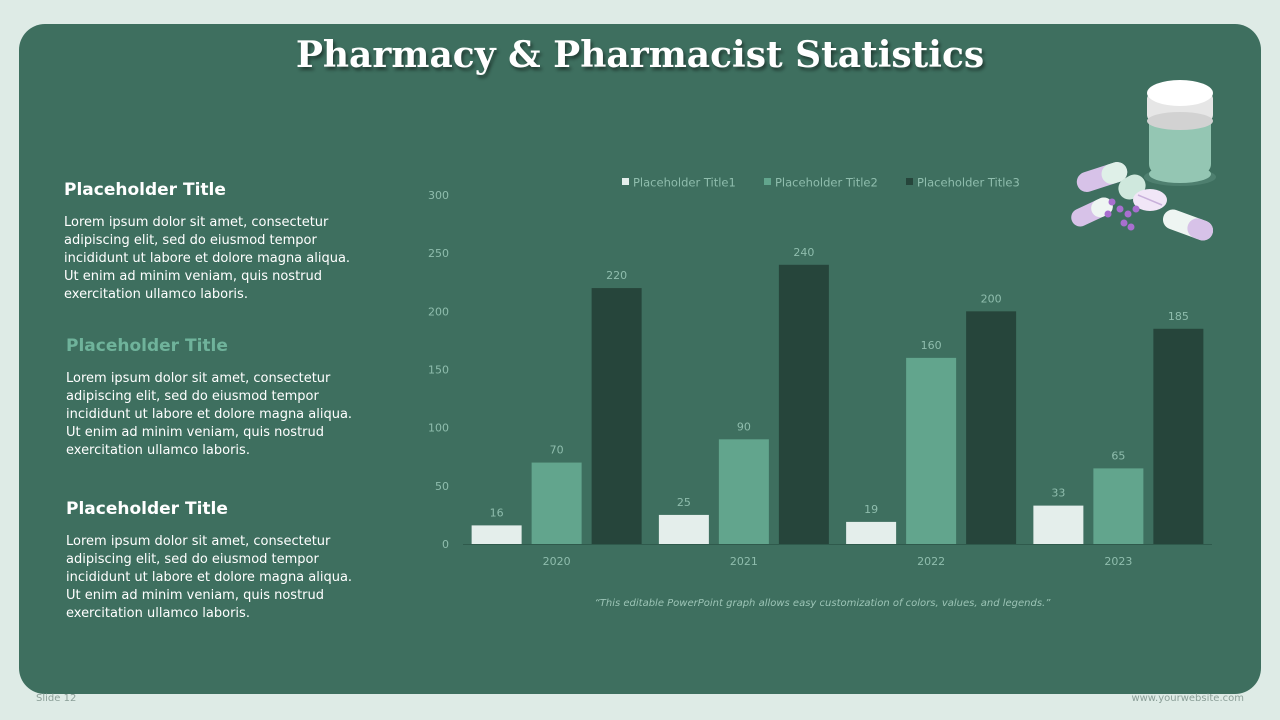 This screenshot has height=720, width=1280. I want to click on x-tick-label: 2021, so click(744, 561).